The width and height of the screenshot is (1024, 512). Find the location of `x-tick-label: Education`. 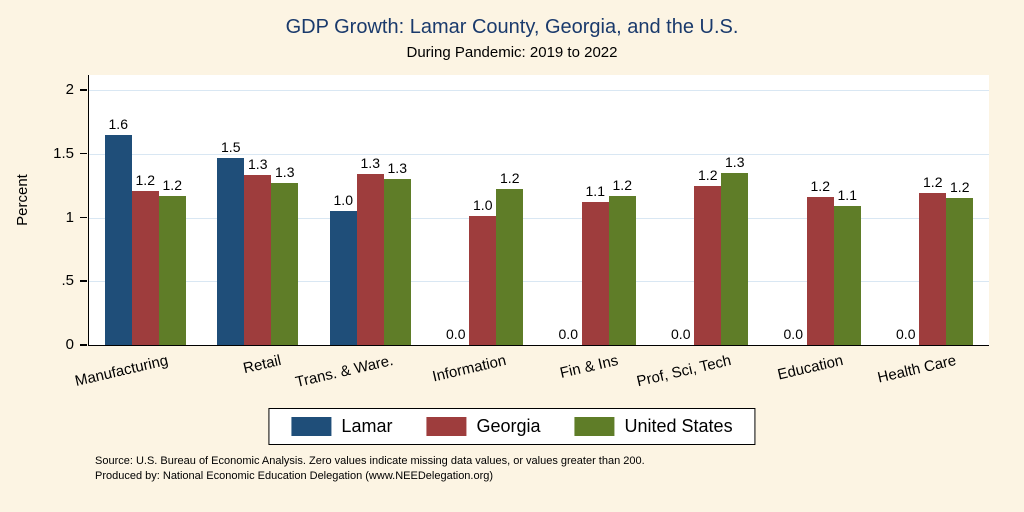

x-tick-label: Education is located at coordinates (811, 368).